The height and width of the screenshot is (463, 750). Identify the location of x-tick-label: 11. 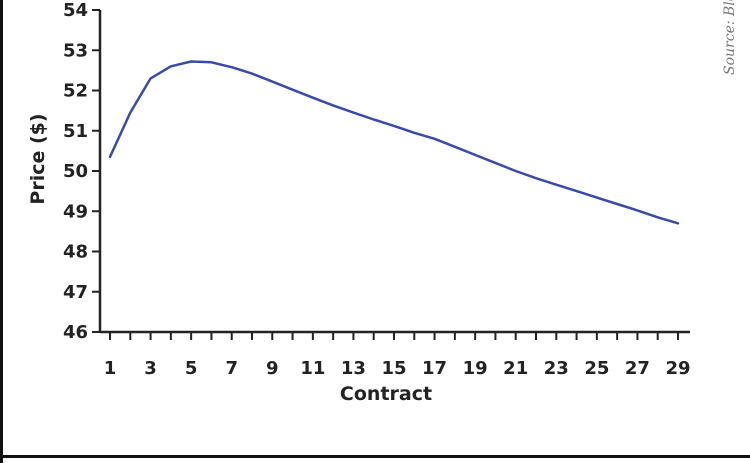
(312, 368).